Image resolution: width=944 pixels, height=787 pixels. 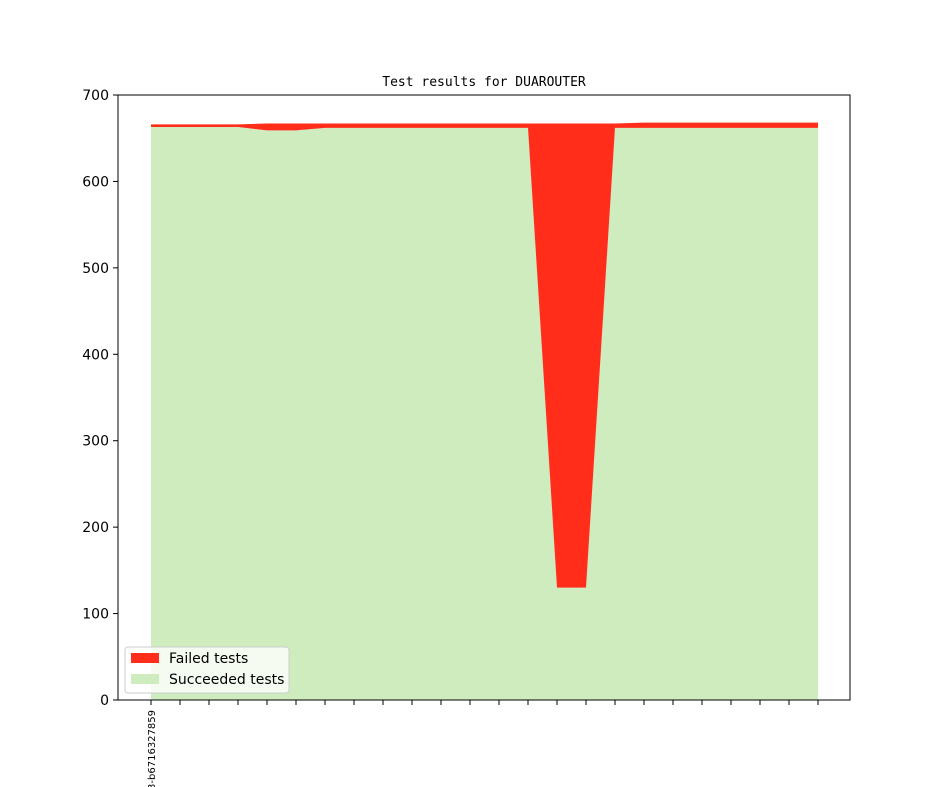 I want to click on y-tick-label: 500, so click(x=95, y=269).